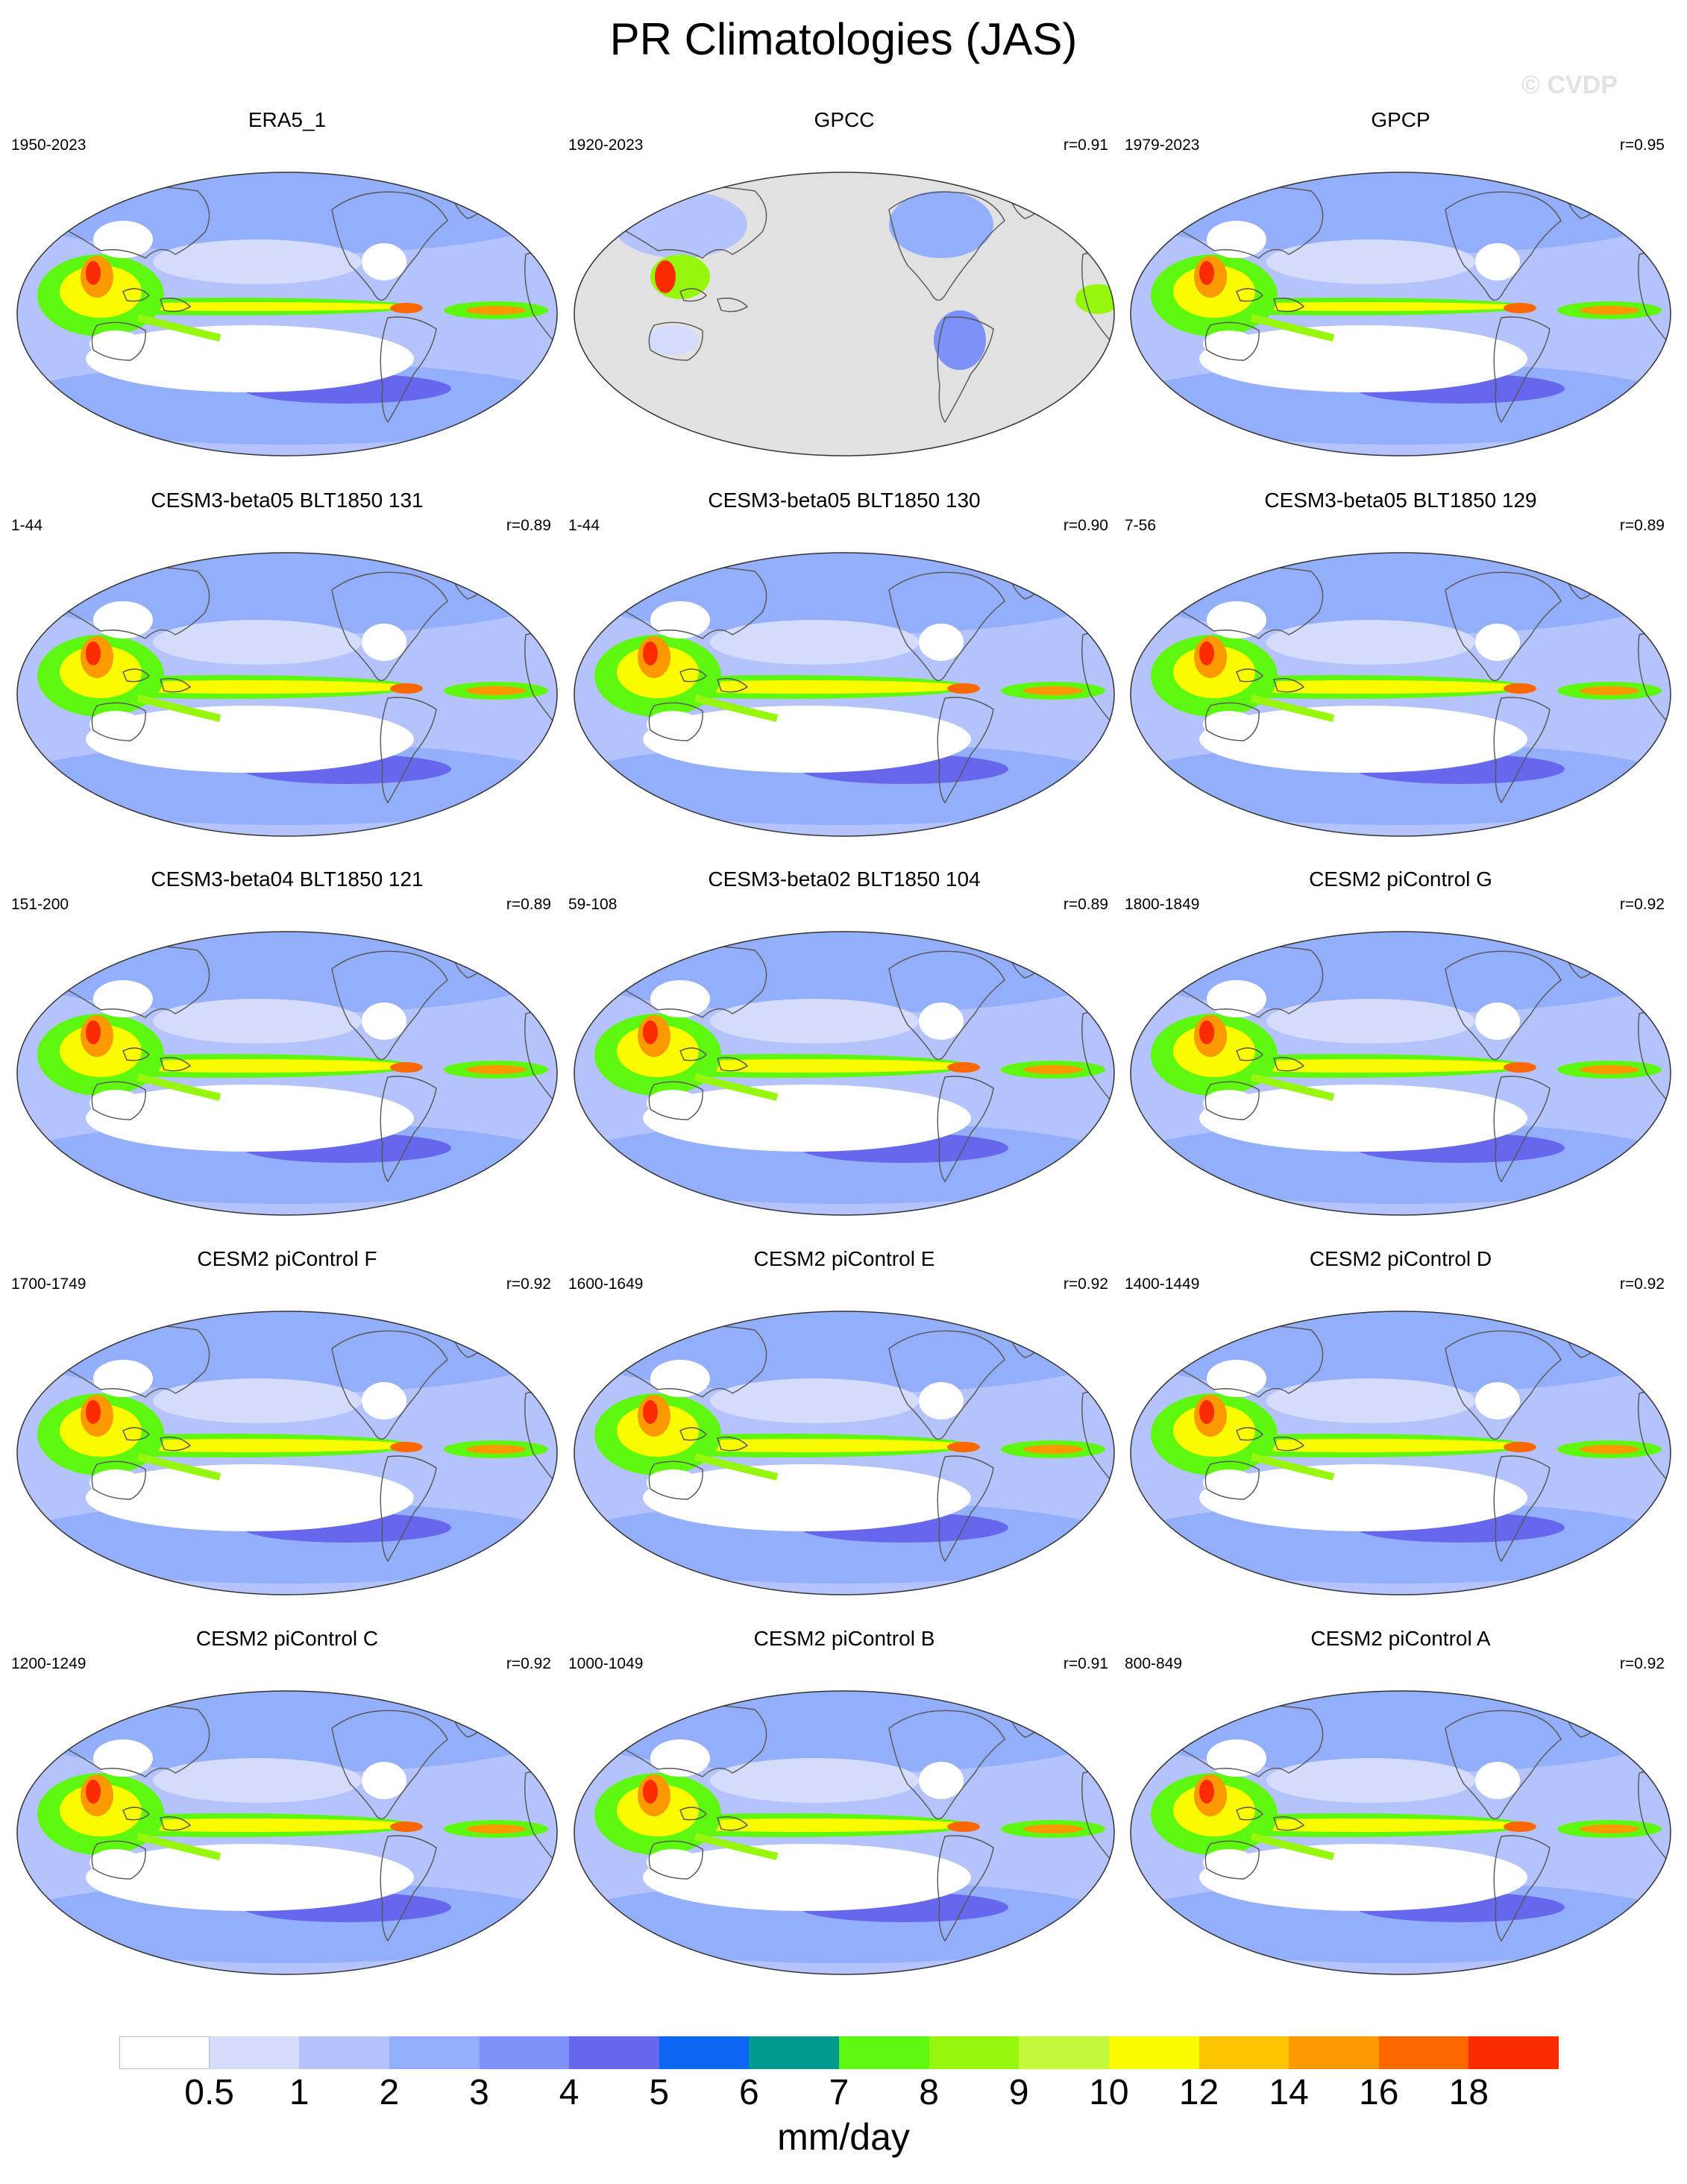 The image size is (1687, 2184). What do you see at coordinates (839, 2092) in the screenshot?
I see `colorbar-tick-label: 7` at bounding box center [839, 2092].